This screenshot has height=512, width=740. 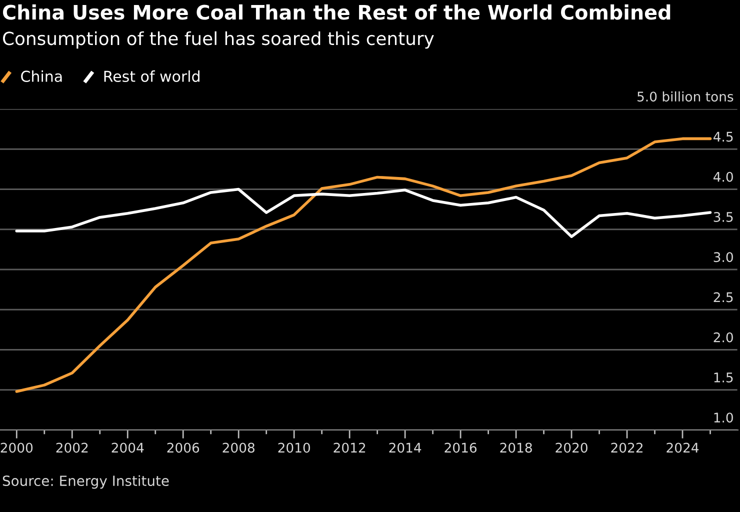 What do you see at coordinates (626, 447) in the screenshot?
I see `x-tick-label: 2022` at bounding box center [626, 447].